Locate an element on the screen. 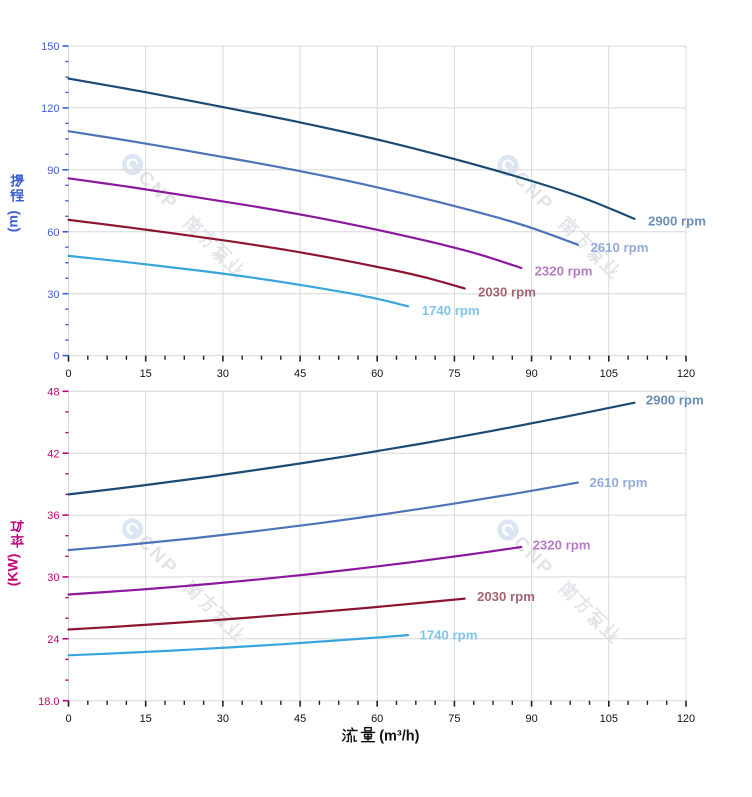 The width and height of the screenshot is (752, 797). svg-text: 48 is located at coordinates (53, 392).